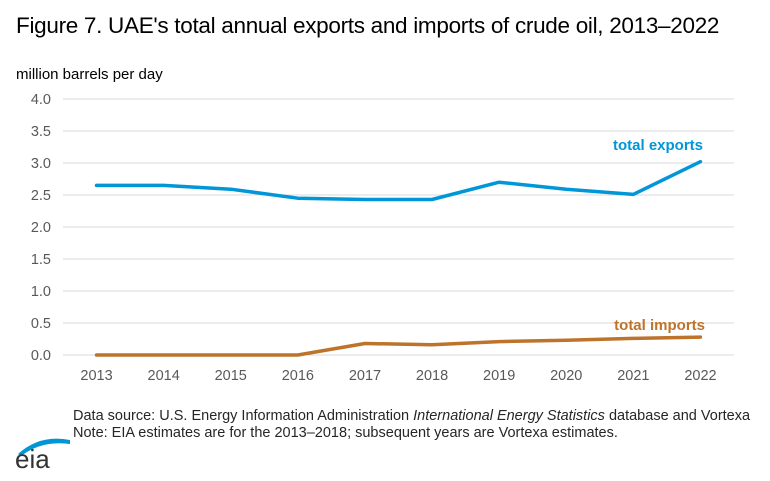 This screenshot has height=481, width=770. I want to click on y-tick-label: 4.0, so click(41, 100).